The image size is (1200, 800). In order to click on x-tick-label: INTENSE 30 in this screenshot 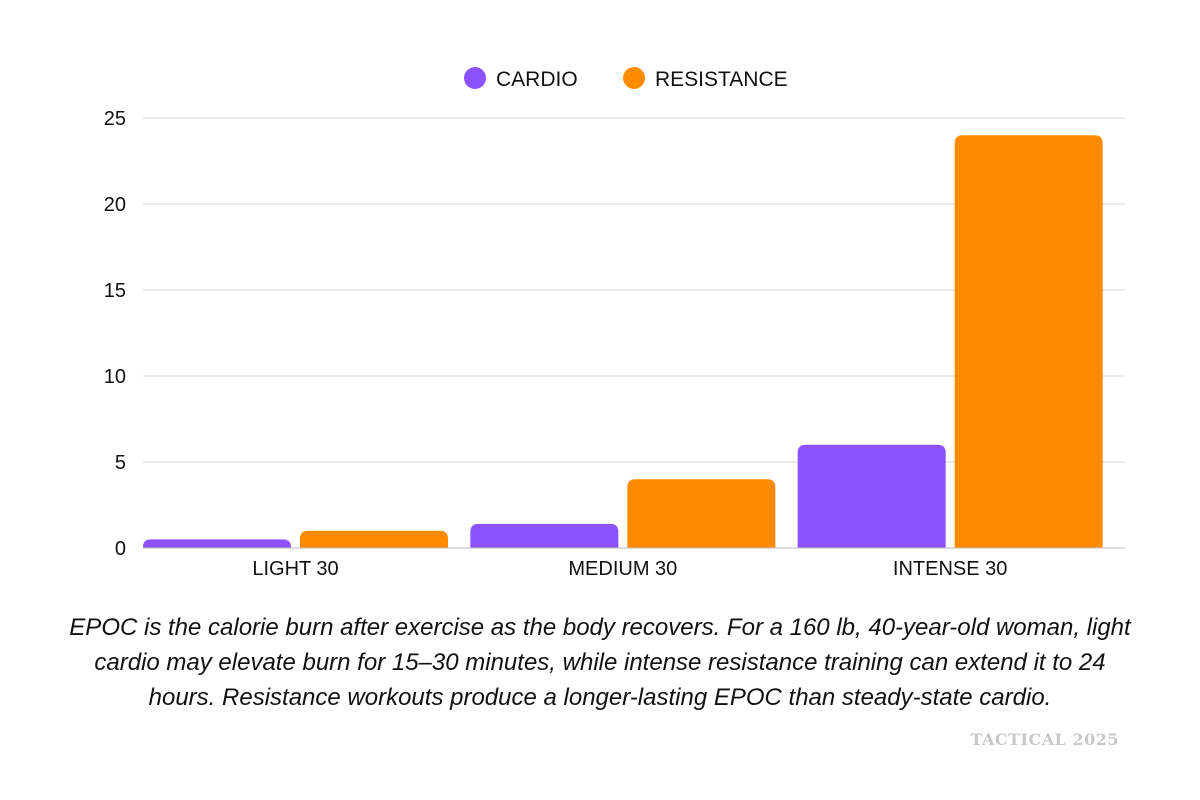, I will do `click(950, 569)`.